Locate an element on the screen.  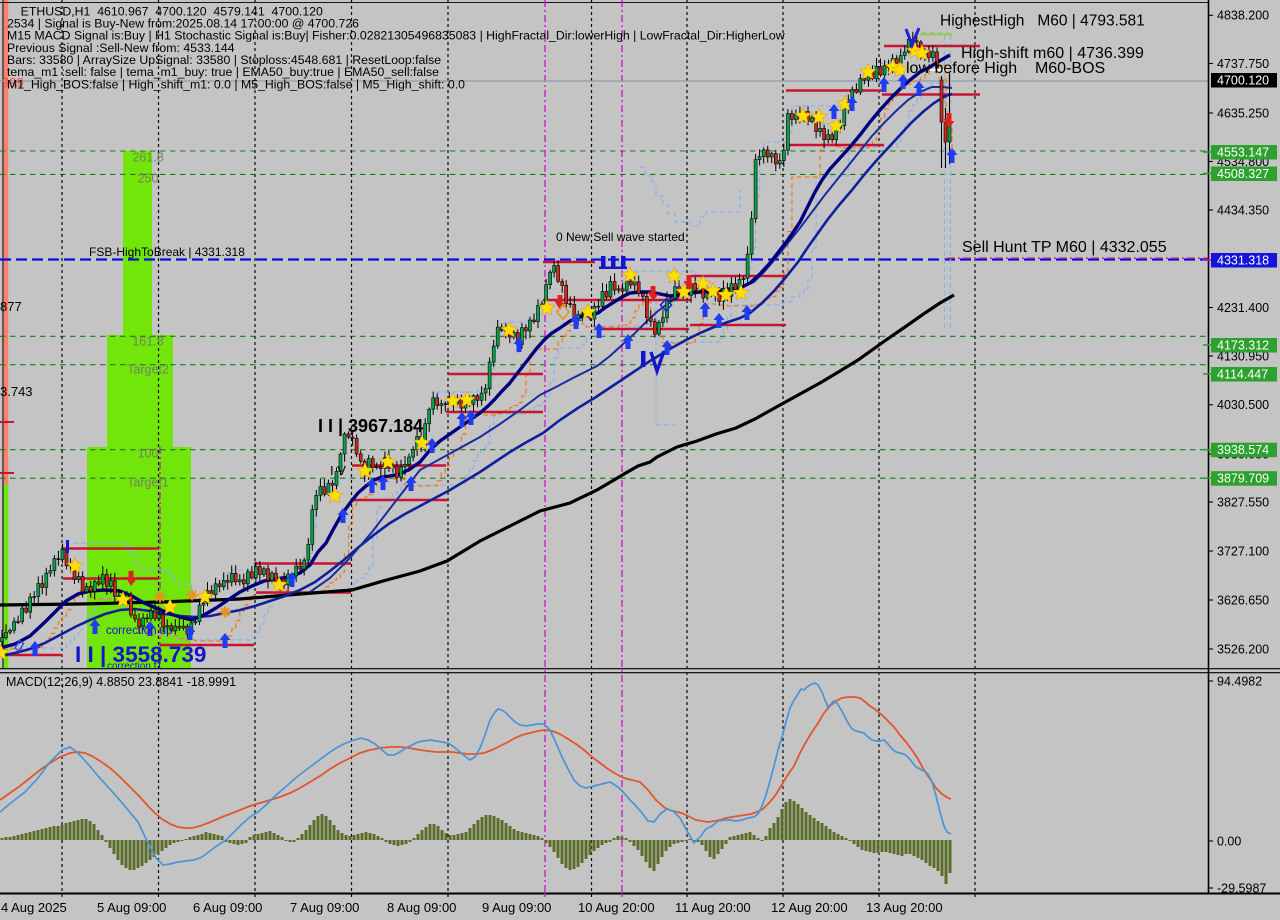
svg-text: 161.8 is located at coordinates (147, 342).